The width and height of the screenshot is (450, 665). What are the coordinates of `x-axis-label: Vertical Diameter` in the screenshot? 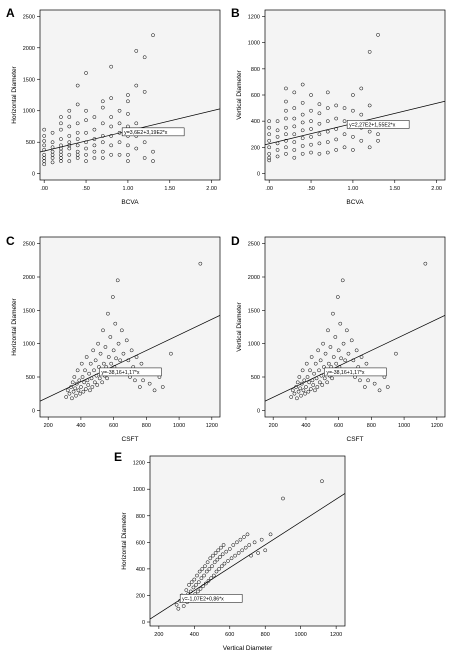 It's located at (248, 648).